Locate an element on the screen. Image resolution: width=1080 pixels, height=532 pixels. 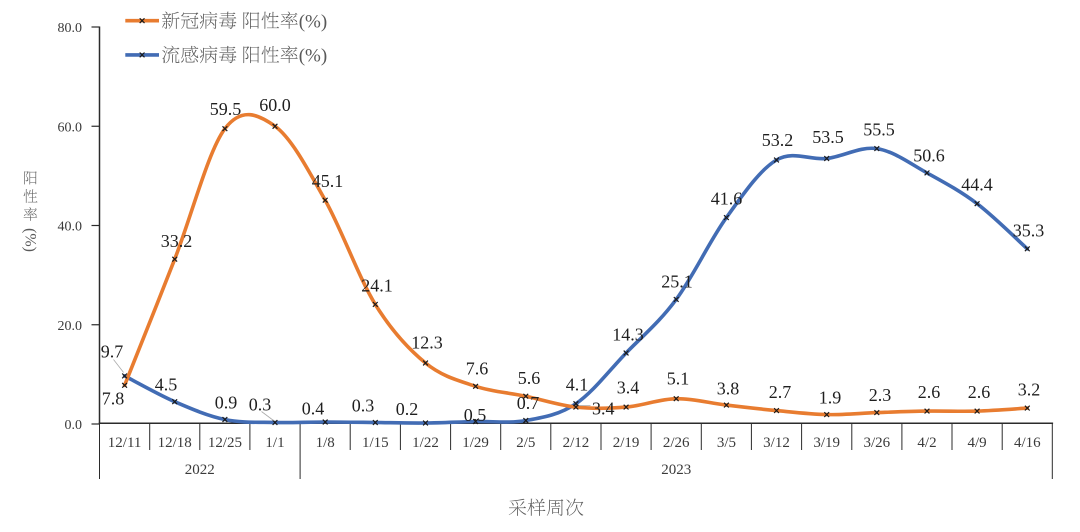
svg-text: 53.2 is located at coordinates (778, 140).